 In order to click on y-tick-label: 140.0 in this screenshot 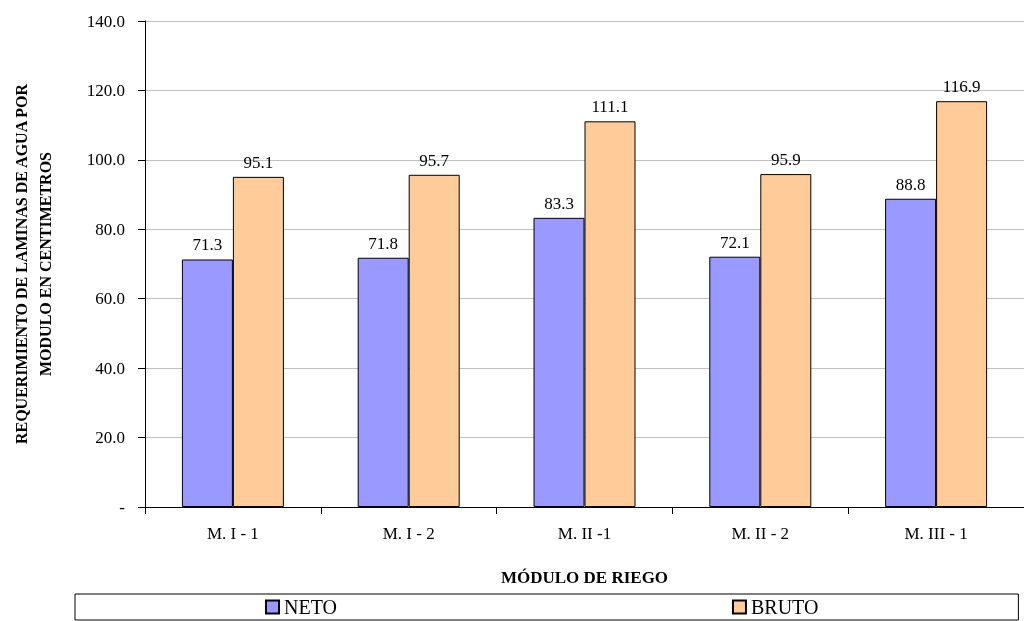, I will do `click(105, 21)`.